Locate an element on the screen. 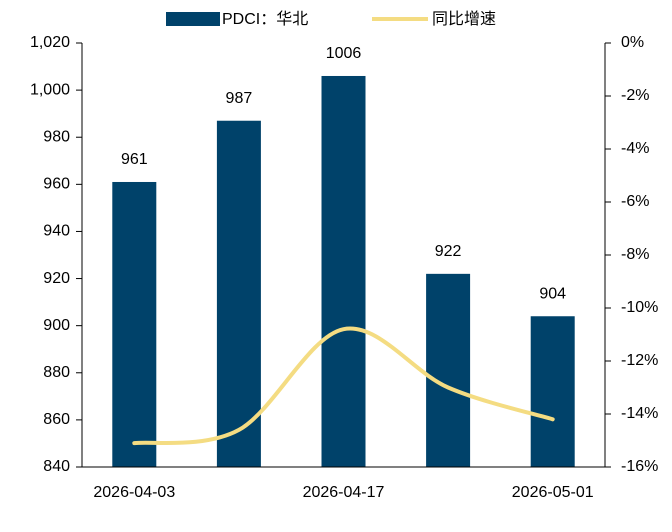  y2-tick-label: -4% is located at coordinates (635, 148).